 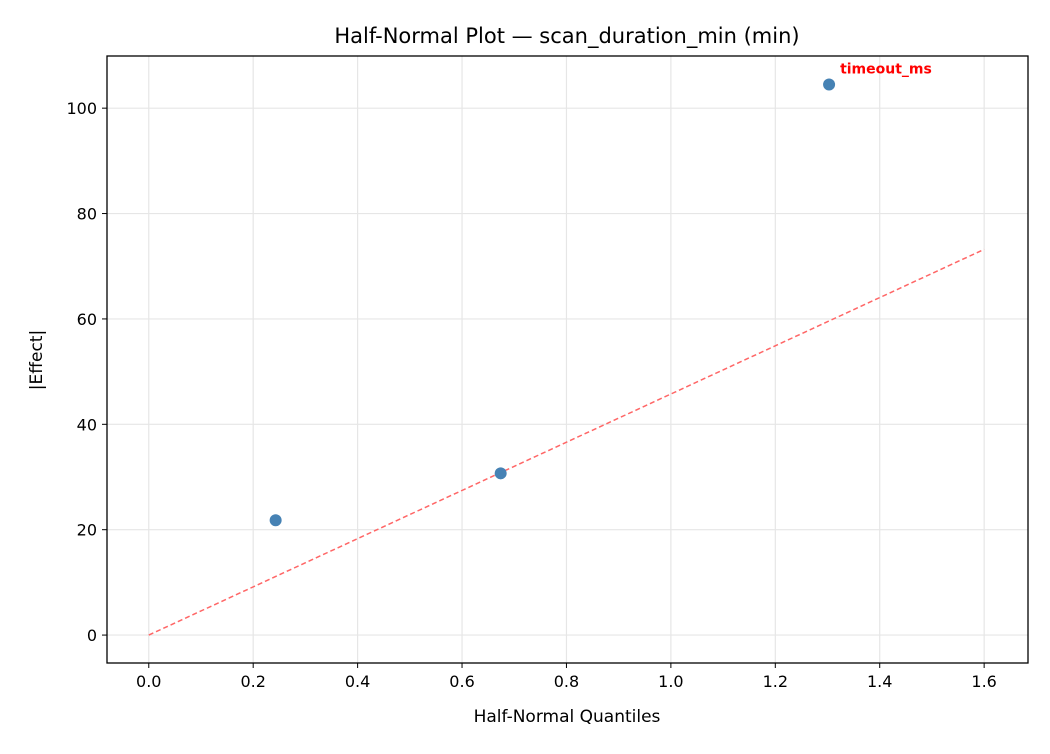 What do you see at coordinates (92, 635) in the screenshot?
I see `y-tick-label: 0` at bounding box center [92, 635].